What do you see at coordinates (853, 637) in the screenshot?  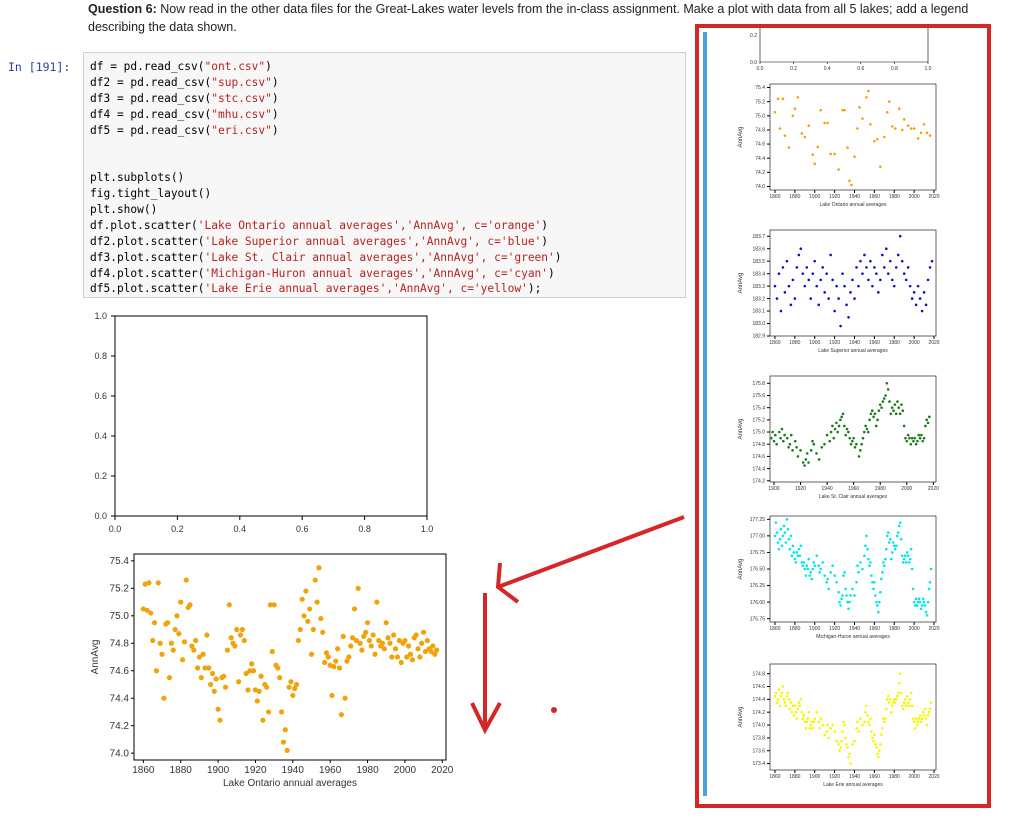 I see `x-axis-label: Michigan-Huron annual averages` at bounding box center [853, 637].